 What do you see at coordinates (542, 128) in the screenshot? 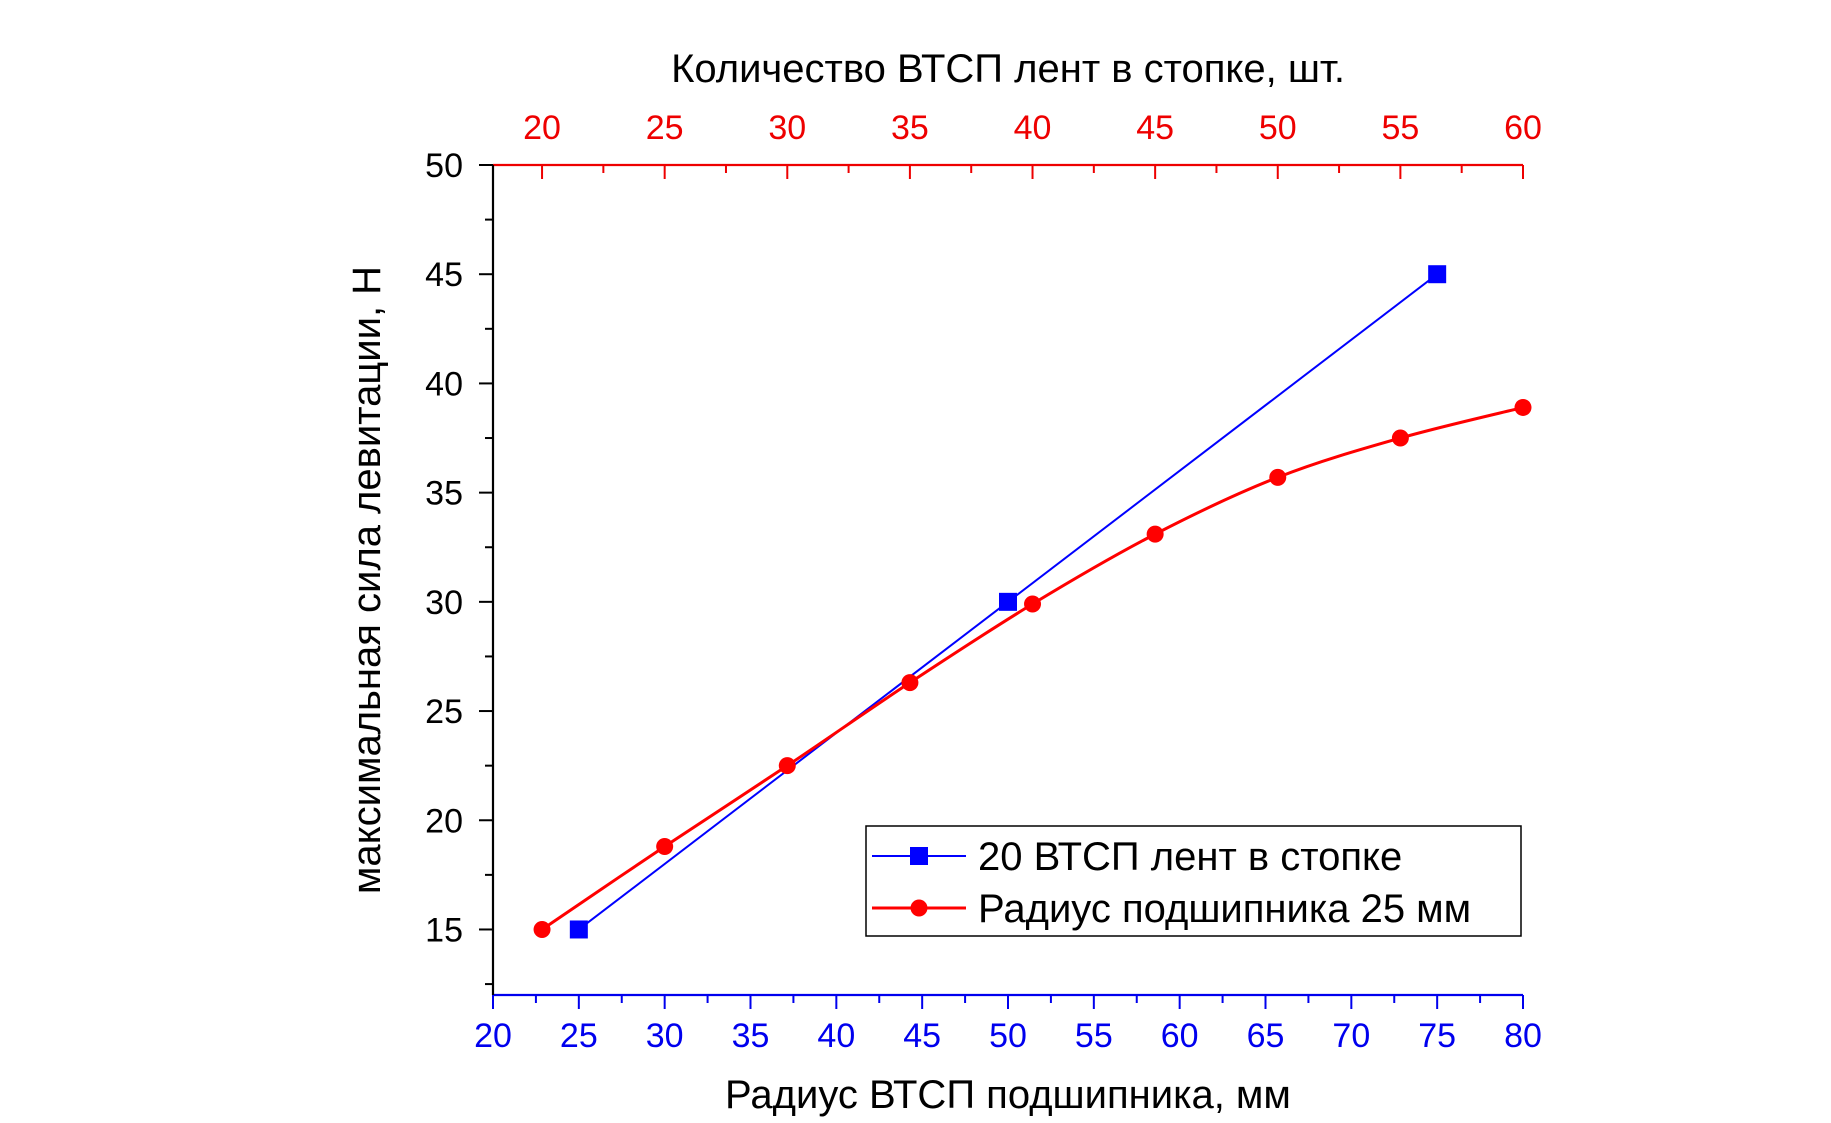
I see `x2-tick-label: 20` at bounding box center [542, 128].